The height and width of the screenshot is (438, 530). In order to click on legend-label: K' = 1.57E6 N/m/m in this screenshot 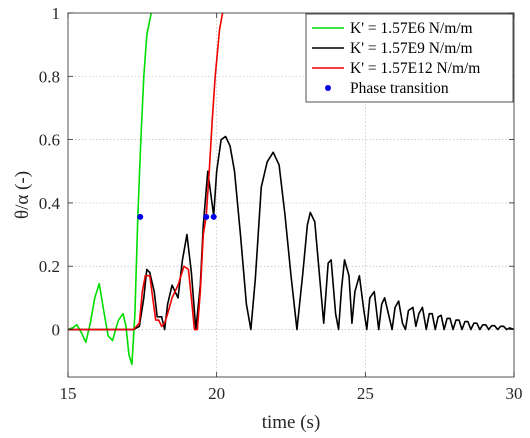, I will do `click(411, 28)`.